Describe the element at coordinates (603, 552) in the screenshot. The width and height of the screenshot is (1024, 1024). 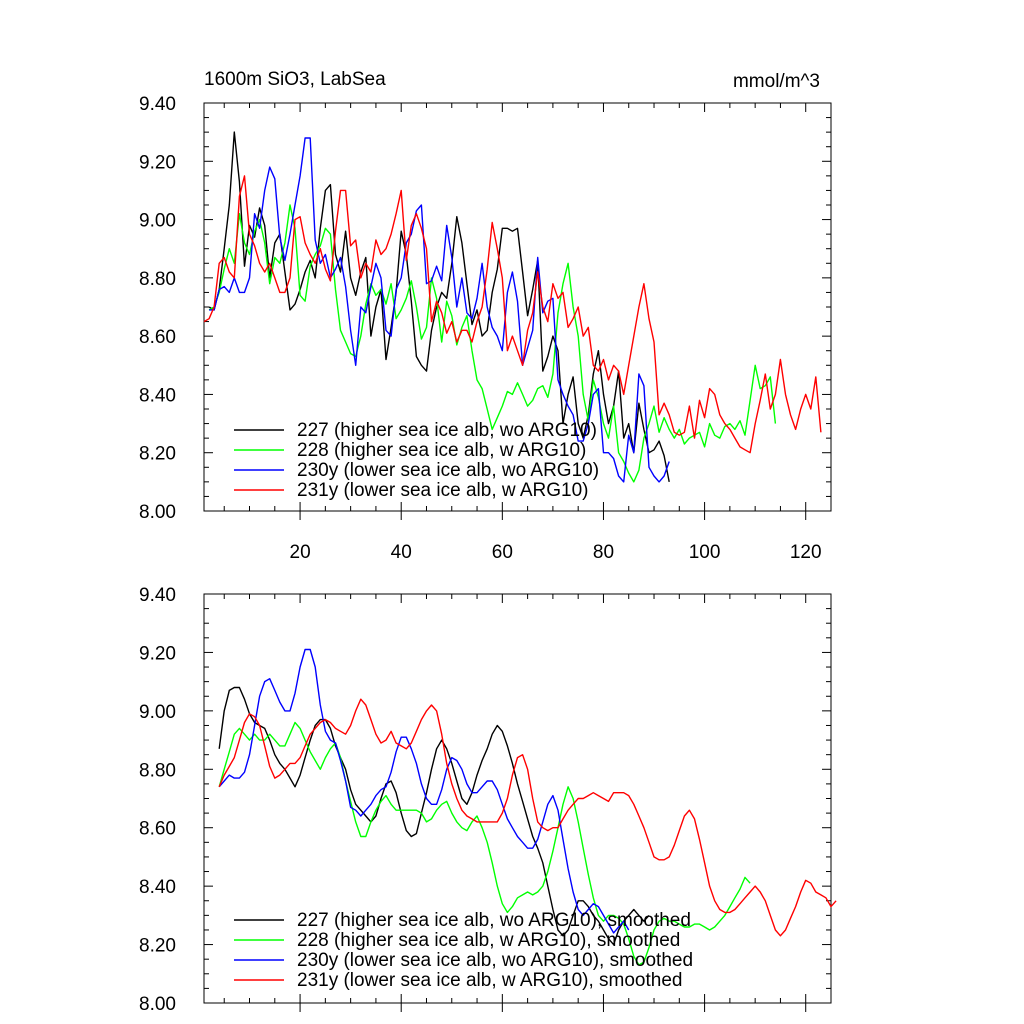
I see `x-tick-label: 80` at that location.